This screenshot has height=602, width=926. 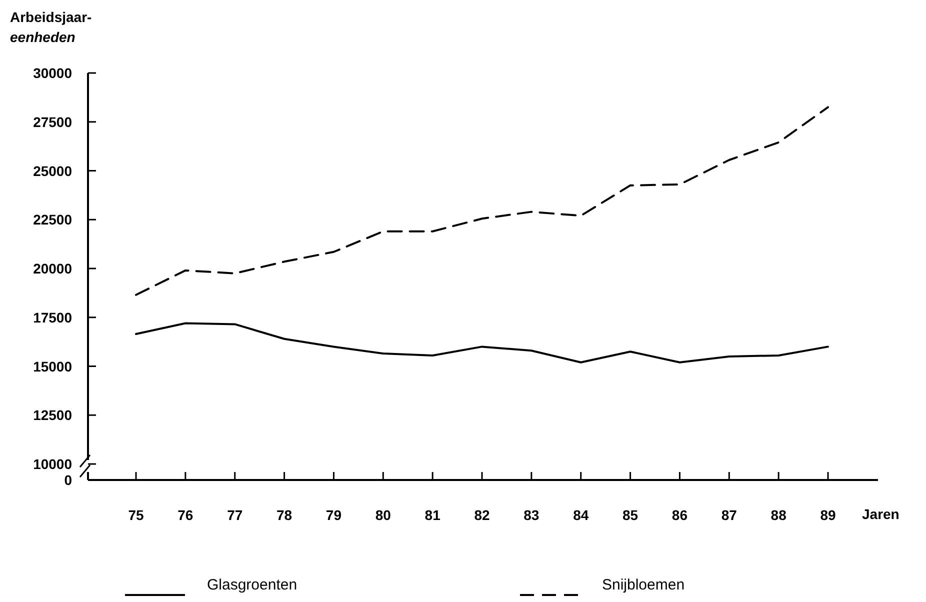 I want to click on y-tick-label: 17500, so click(x=52, y=317).